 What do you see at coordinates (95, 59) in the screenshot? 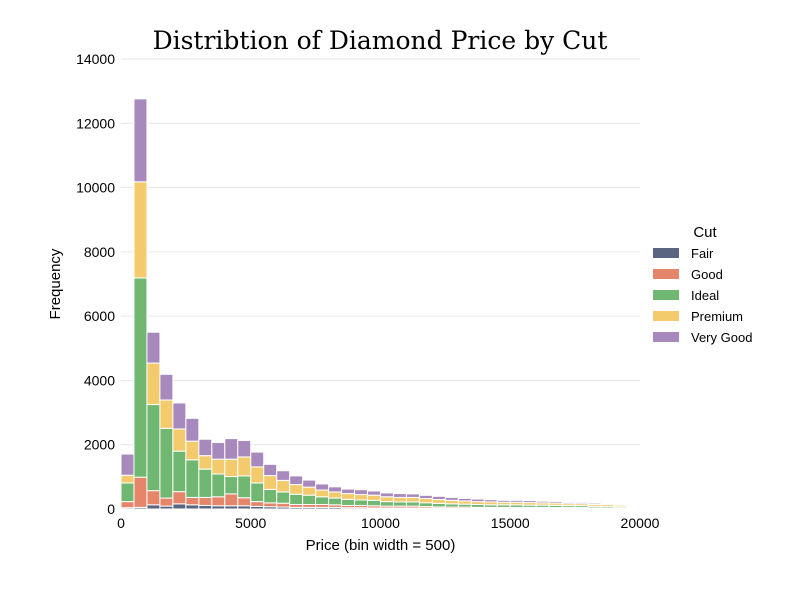
I see `y-tick-label-7: 14000` at bounding box center [95, 59].